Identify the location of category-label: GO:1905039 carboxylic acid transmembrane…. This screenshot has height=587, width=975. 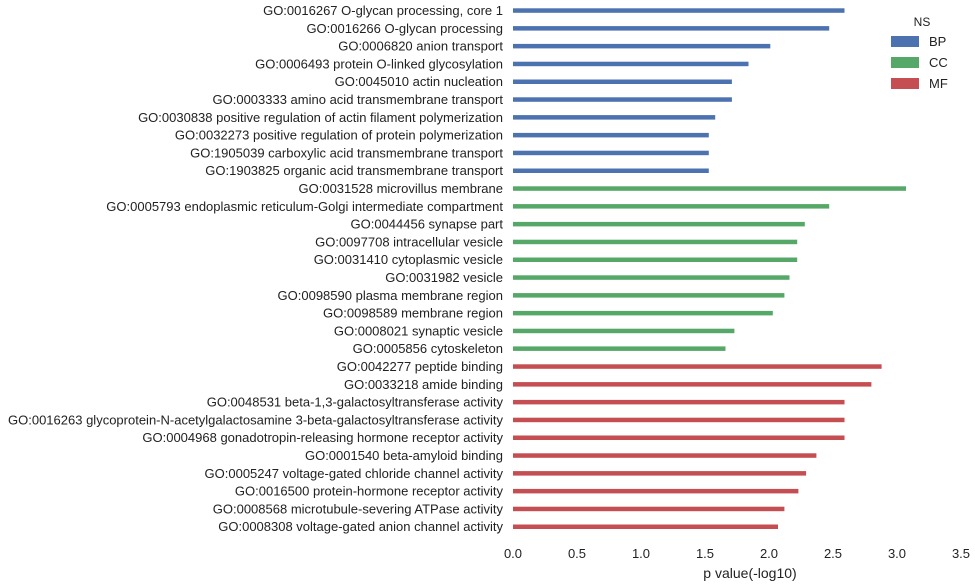
(346, 152).